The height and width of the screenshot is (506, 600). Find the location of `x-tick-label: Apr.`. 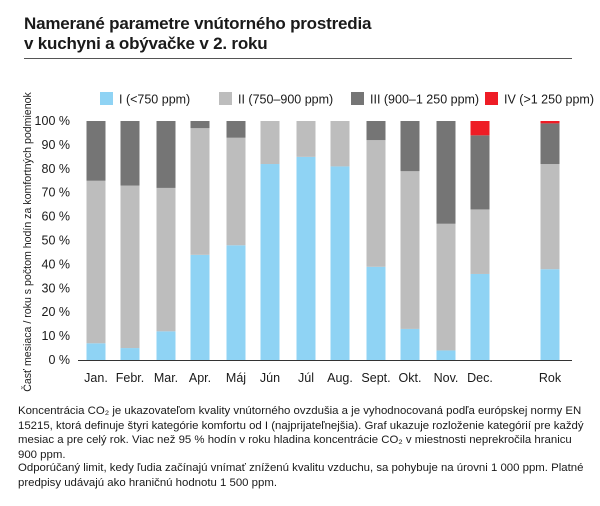

x-tick-label: Apr. is located at coordinates (200, 378).